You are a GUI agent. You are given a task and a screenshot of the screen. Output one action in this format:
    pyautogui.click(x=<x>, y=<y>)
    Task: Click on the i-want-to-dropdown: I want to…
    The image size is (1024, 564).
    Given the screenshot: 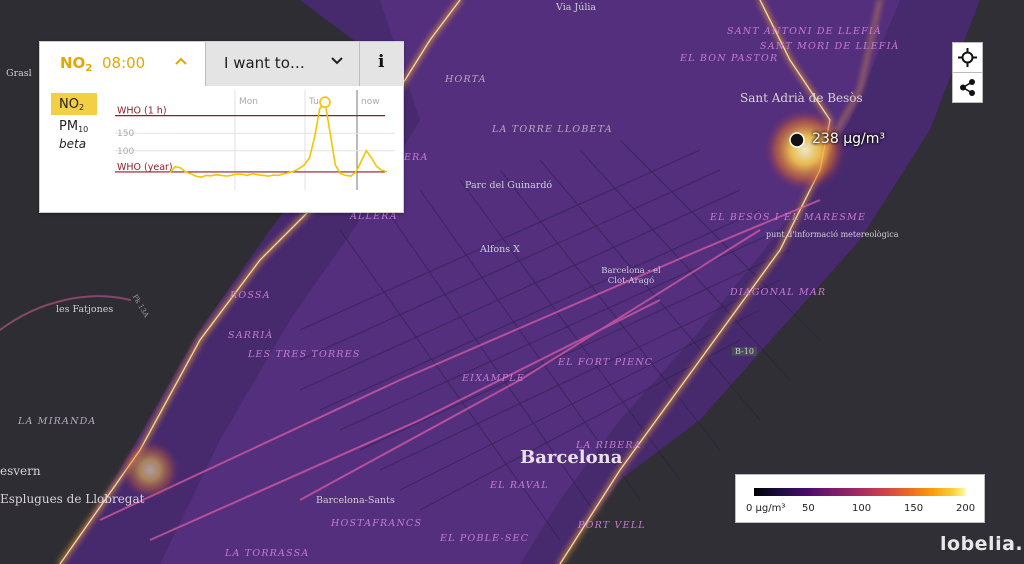 What is the action you would take?
    pyautogui.click(x=282, y=64)
    